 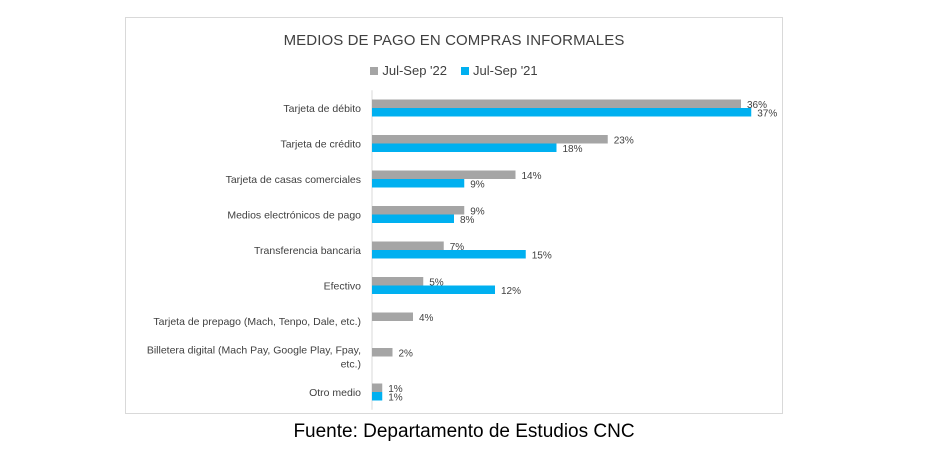 I want to click on category-label: Transferencia bancaria, so click(x=307, y=251).